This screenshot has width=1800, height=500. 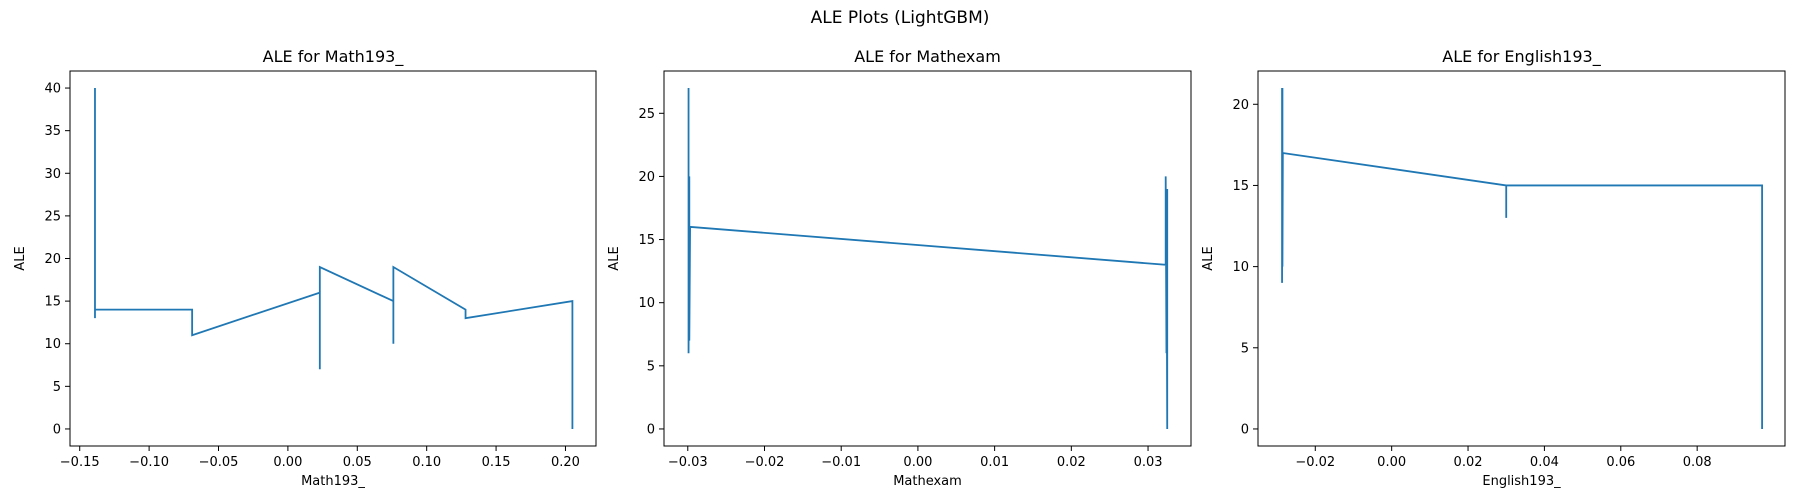 I want to click on x-tick-label: 0.06, so click(x=1620, y=462).